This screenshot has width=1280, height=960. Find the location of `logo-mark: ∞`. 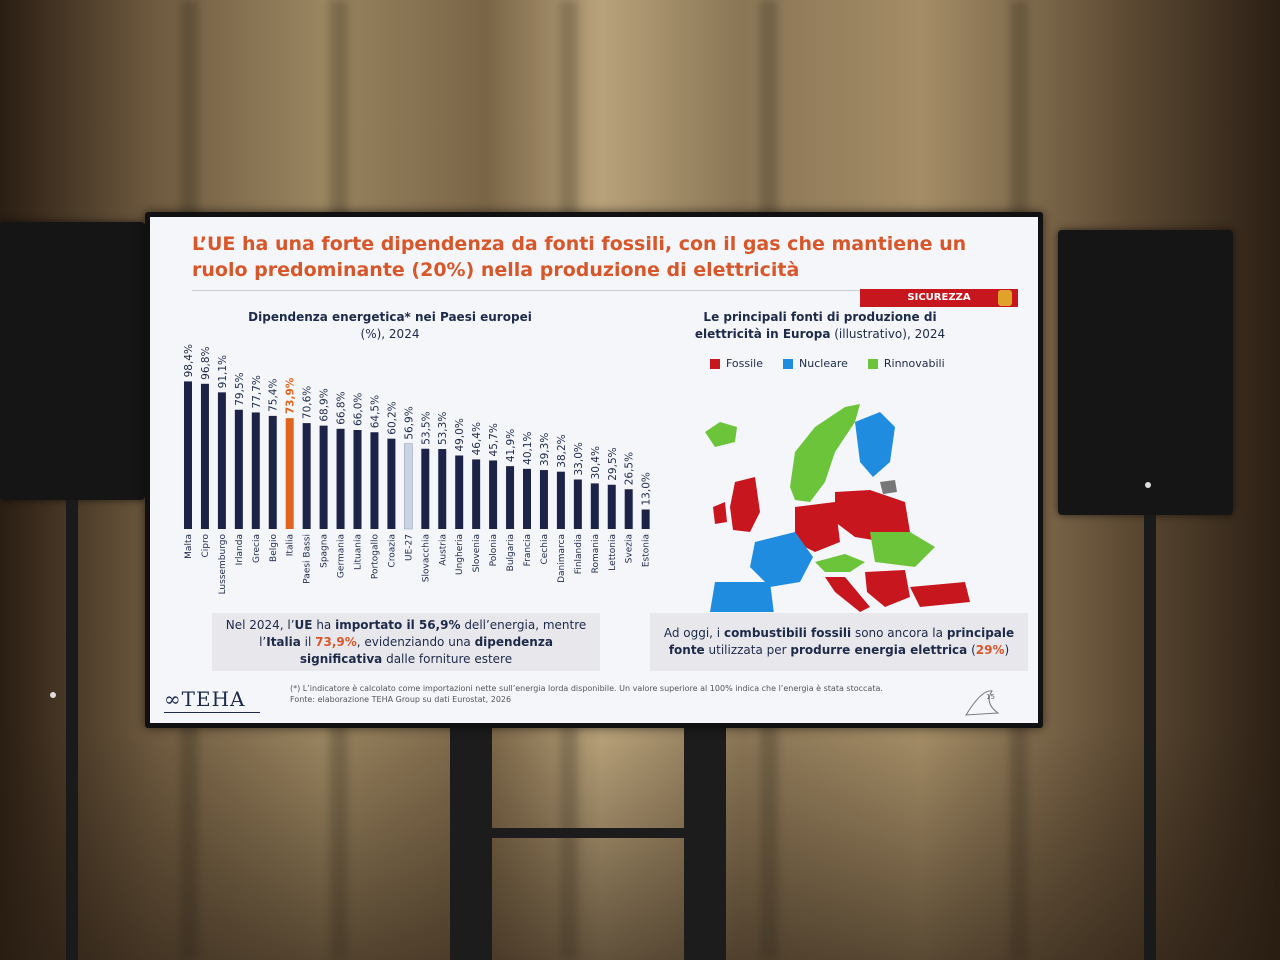

logo-mark: ∞ is located at coordinates (173, 699).